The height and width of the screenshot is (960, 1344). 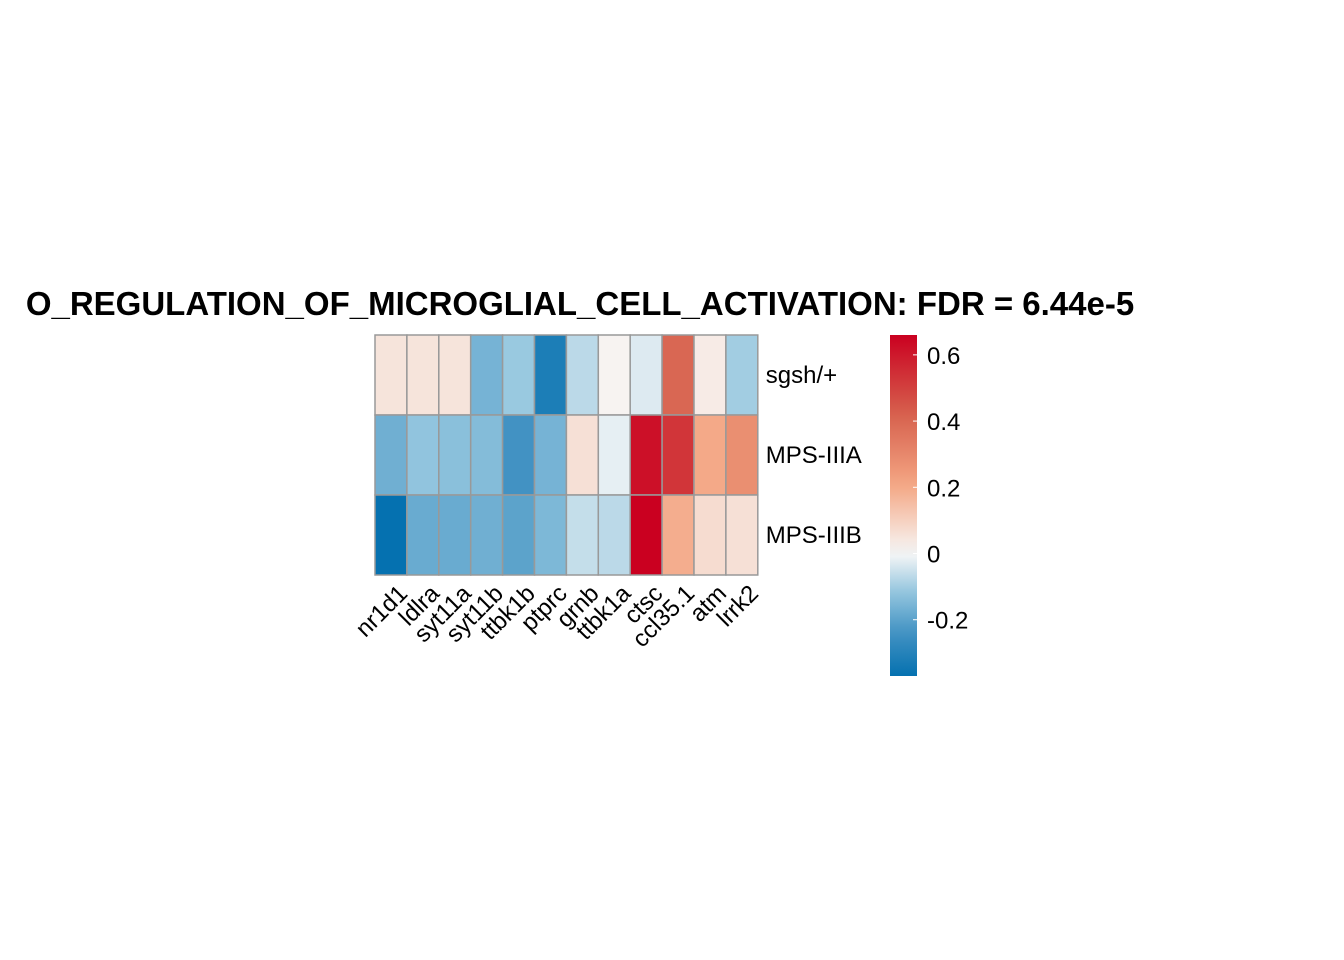 What do you see at coordinates (943, 422) in the screenshot?
I see `colorbar-tick-label: 0.4` at bounding box center [943, 422].